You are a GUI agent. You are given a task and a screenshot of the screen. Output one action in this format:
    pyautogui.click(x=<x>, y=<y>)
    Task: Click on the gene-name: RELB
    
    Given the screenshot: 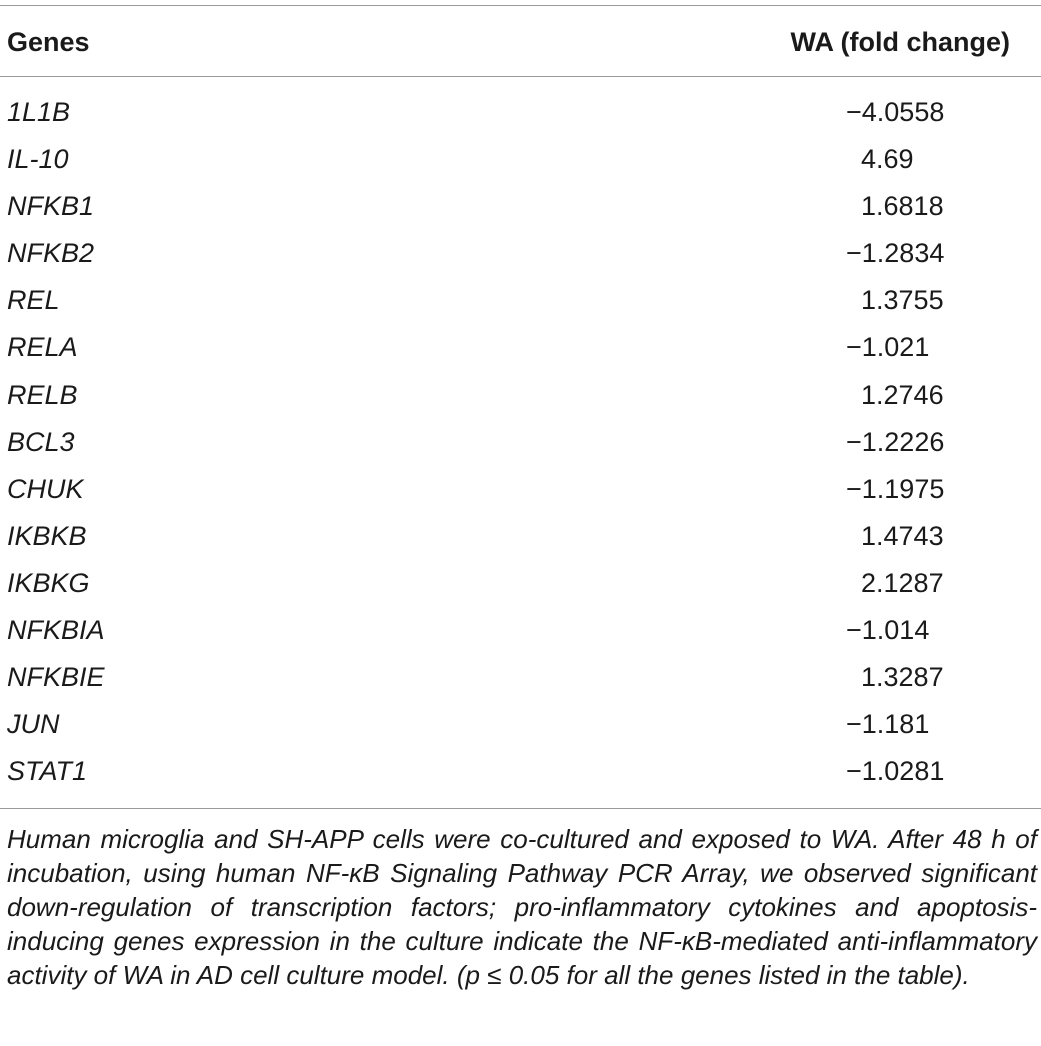 What is the action you would take?
    pyautogui.click(x=42, y=394)
    